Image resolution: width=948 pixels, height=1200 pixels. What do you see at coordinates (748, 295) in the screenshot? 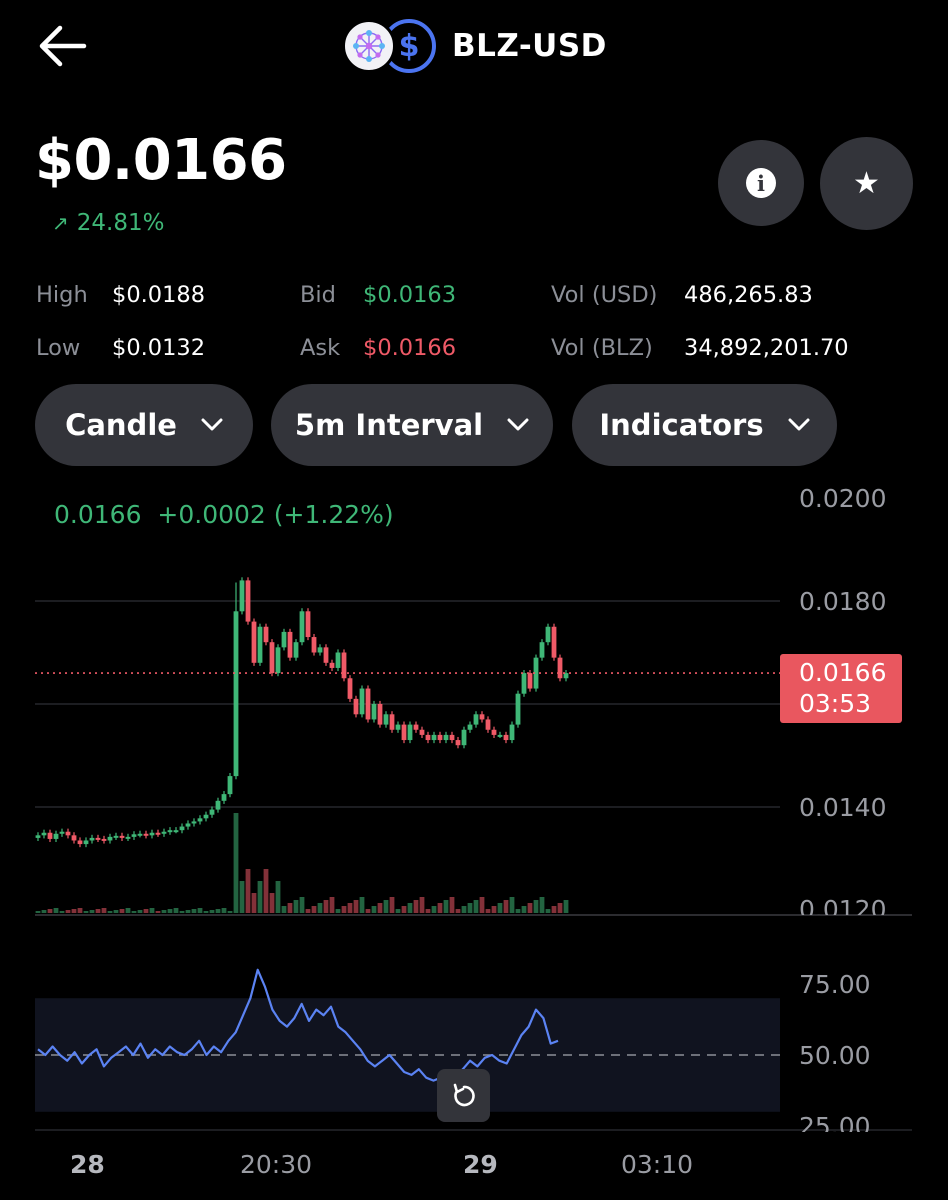
I see `vol-usd-value: 486,265.83` at bounding box center [748, 295].